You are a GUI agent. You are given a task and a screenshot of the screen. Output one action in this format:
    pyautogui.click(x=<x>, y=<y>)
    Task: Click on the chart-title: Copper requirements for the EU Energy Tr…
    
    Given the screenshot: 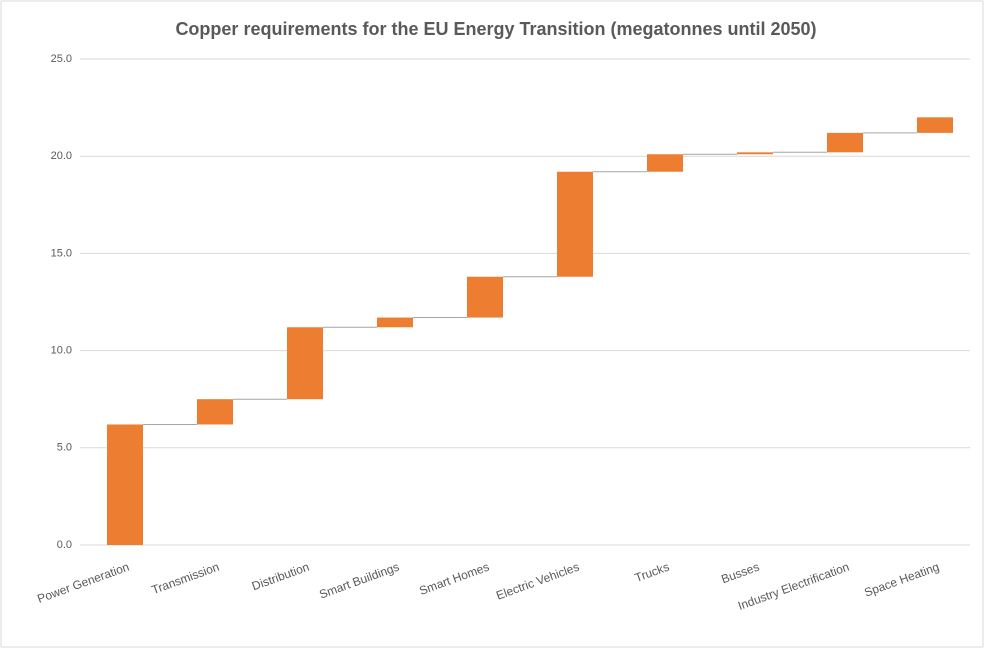 What is the action you would take?
    pyautogui.click(x=495, y=29)
    